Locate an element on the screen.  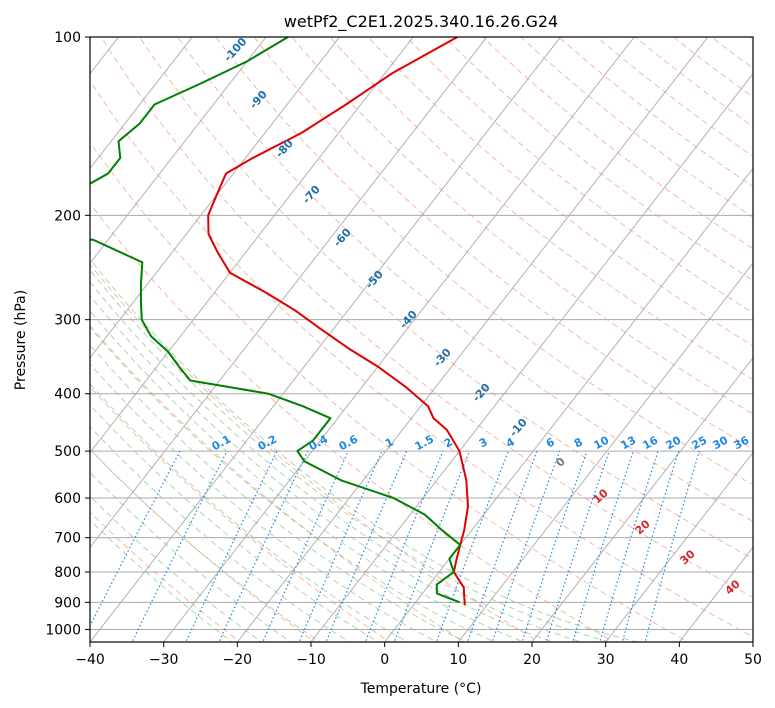
mixing-ratio-label: 30 is located at coordinates (721, 442).